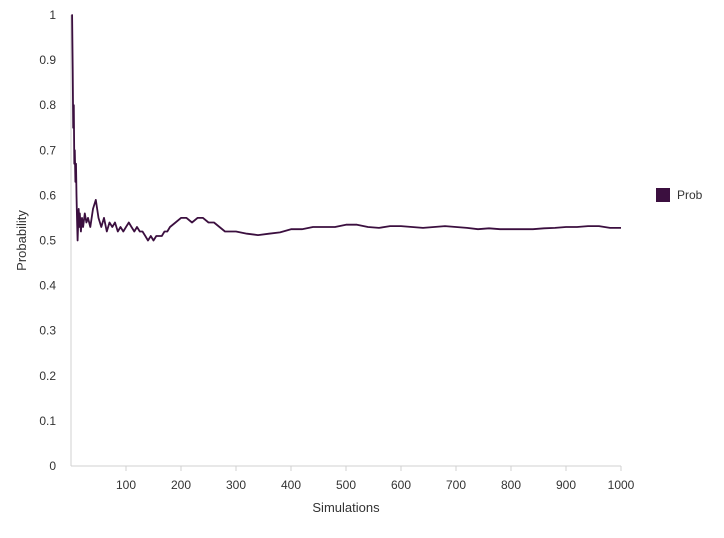 This screenshot has height=538, width=724. What do you see at coordinates (181, 485) in the screenshot?
I see `x-tick-label: 200` at bounding box center [181, 485].